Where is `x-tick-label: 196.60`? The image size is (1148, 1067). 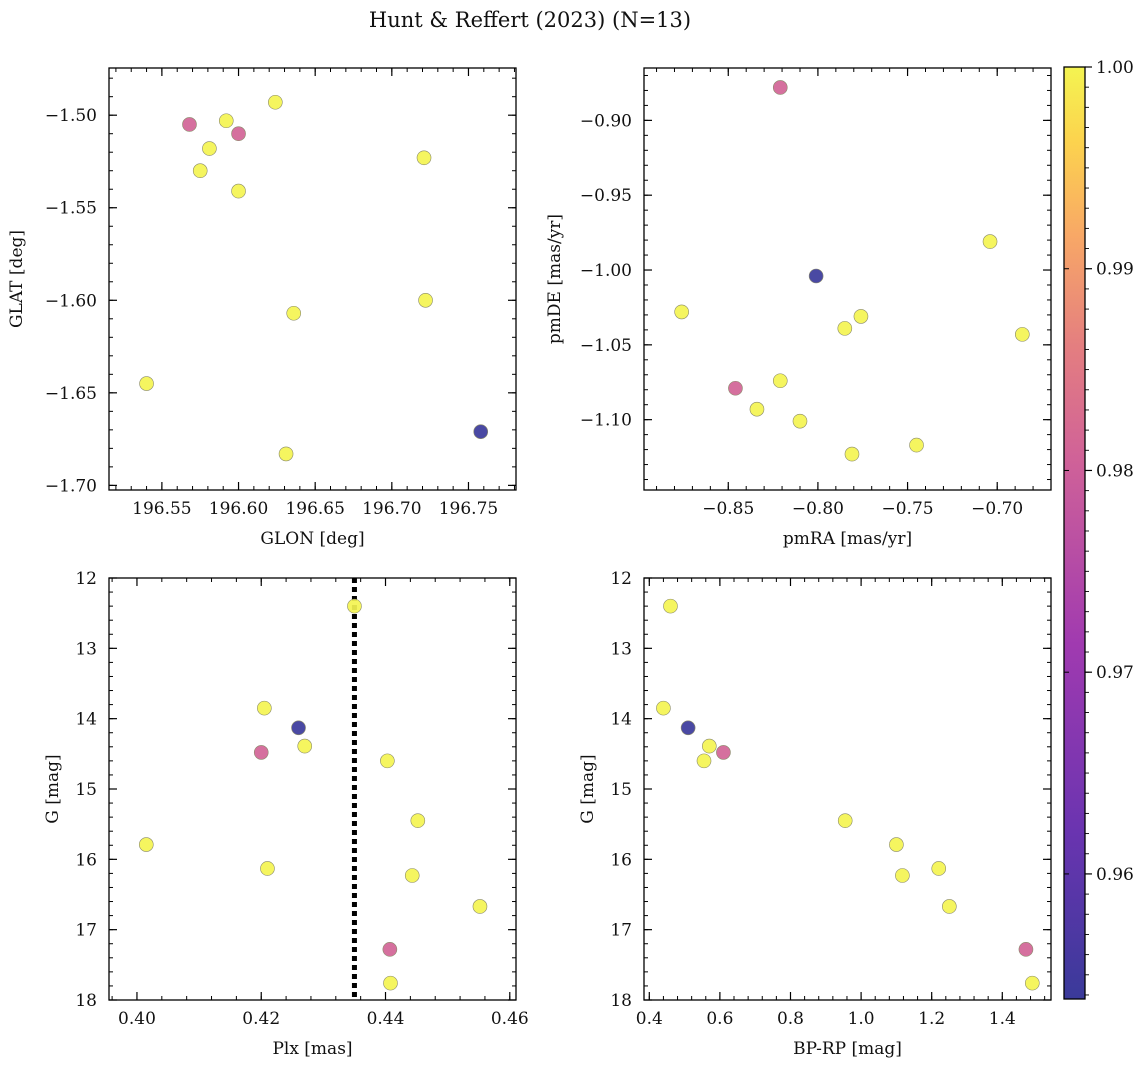 x-tick-label: 196.60 is located at coordinates (238, 509).